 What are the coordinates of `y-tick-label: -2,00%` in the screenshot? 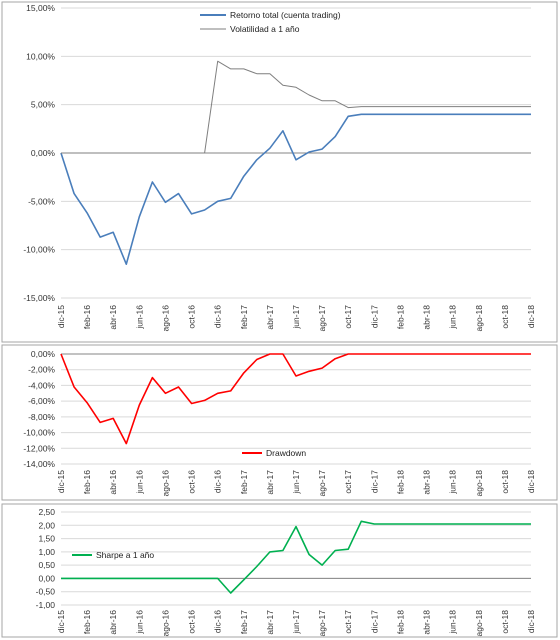 It's located at (41, 370).